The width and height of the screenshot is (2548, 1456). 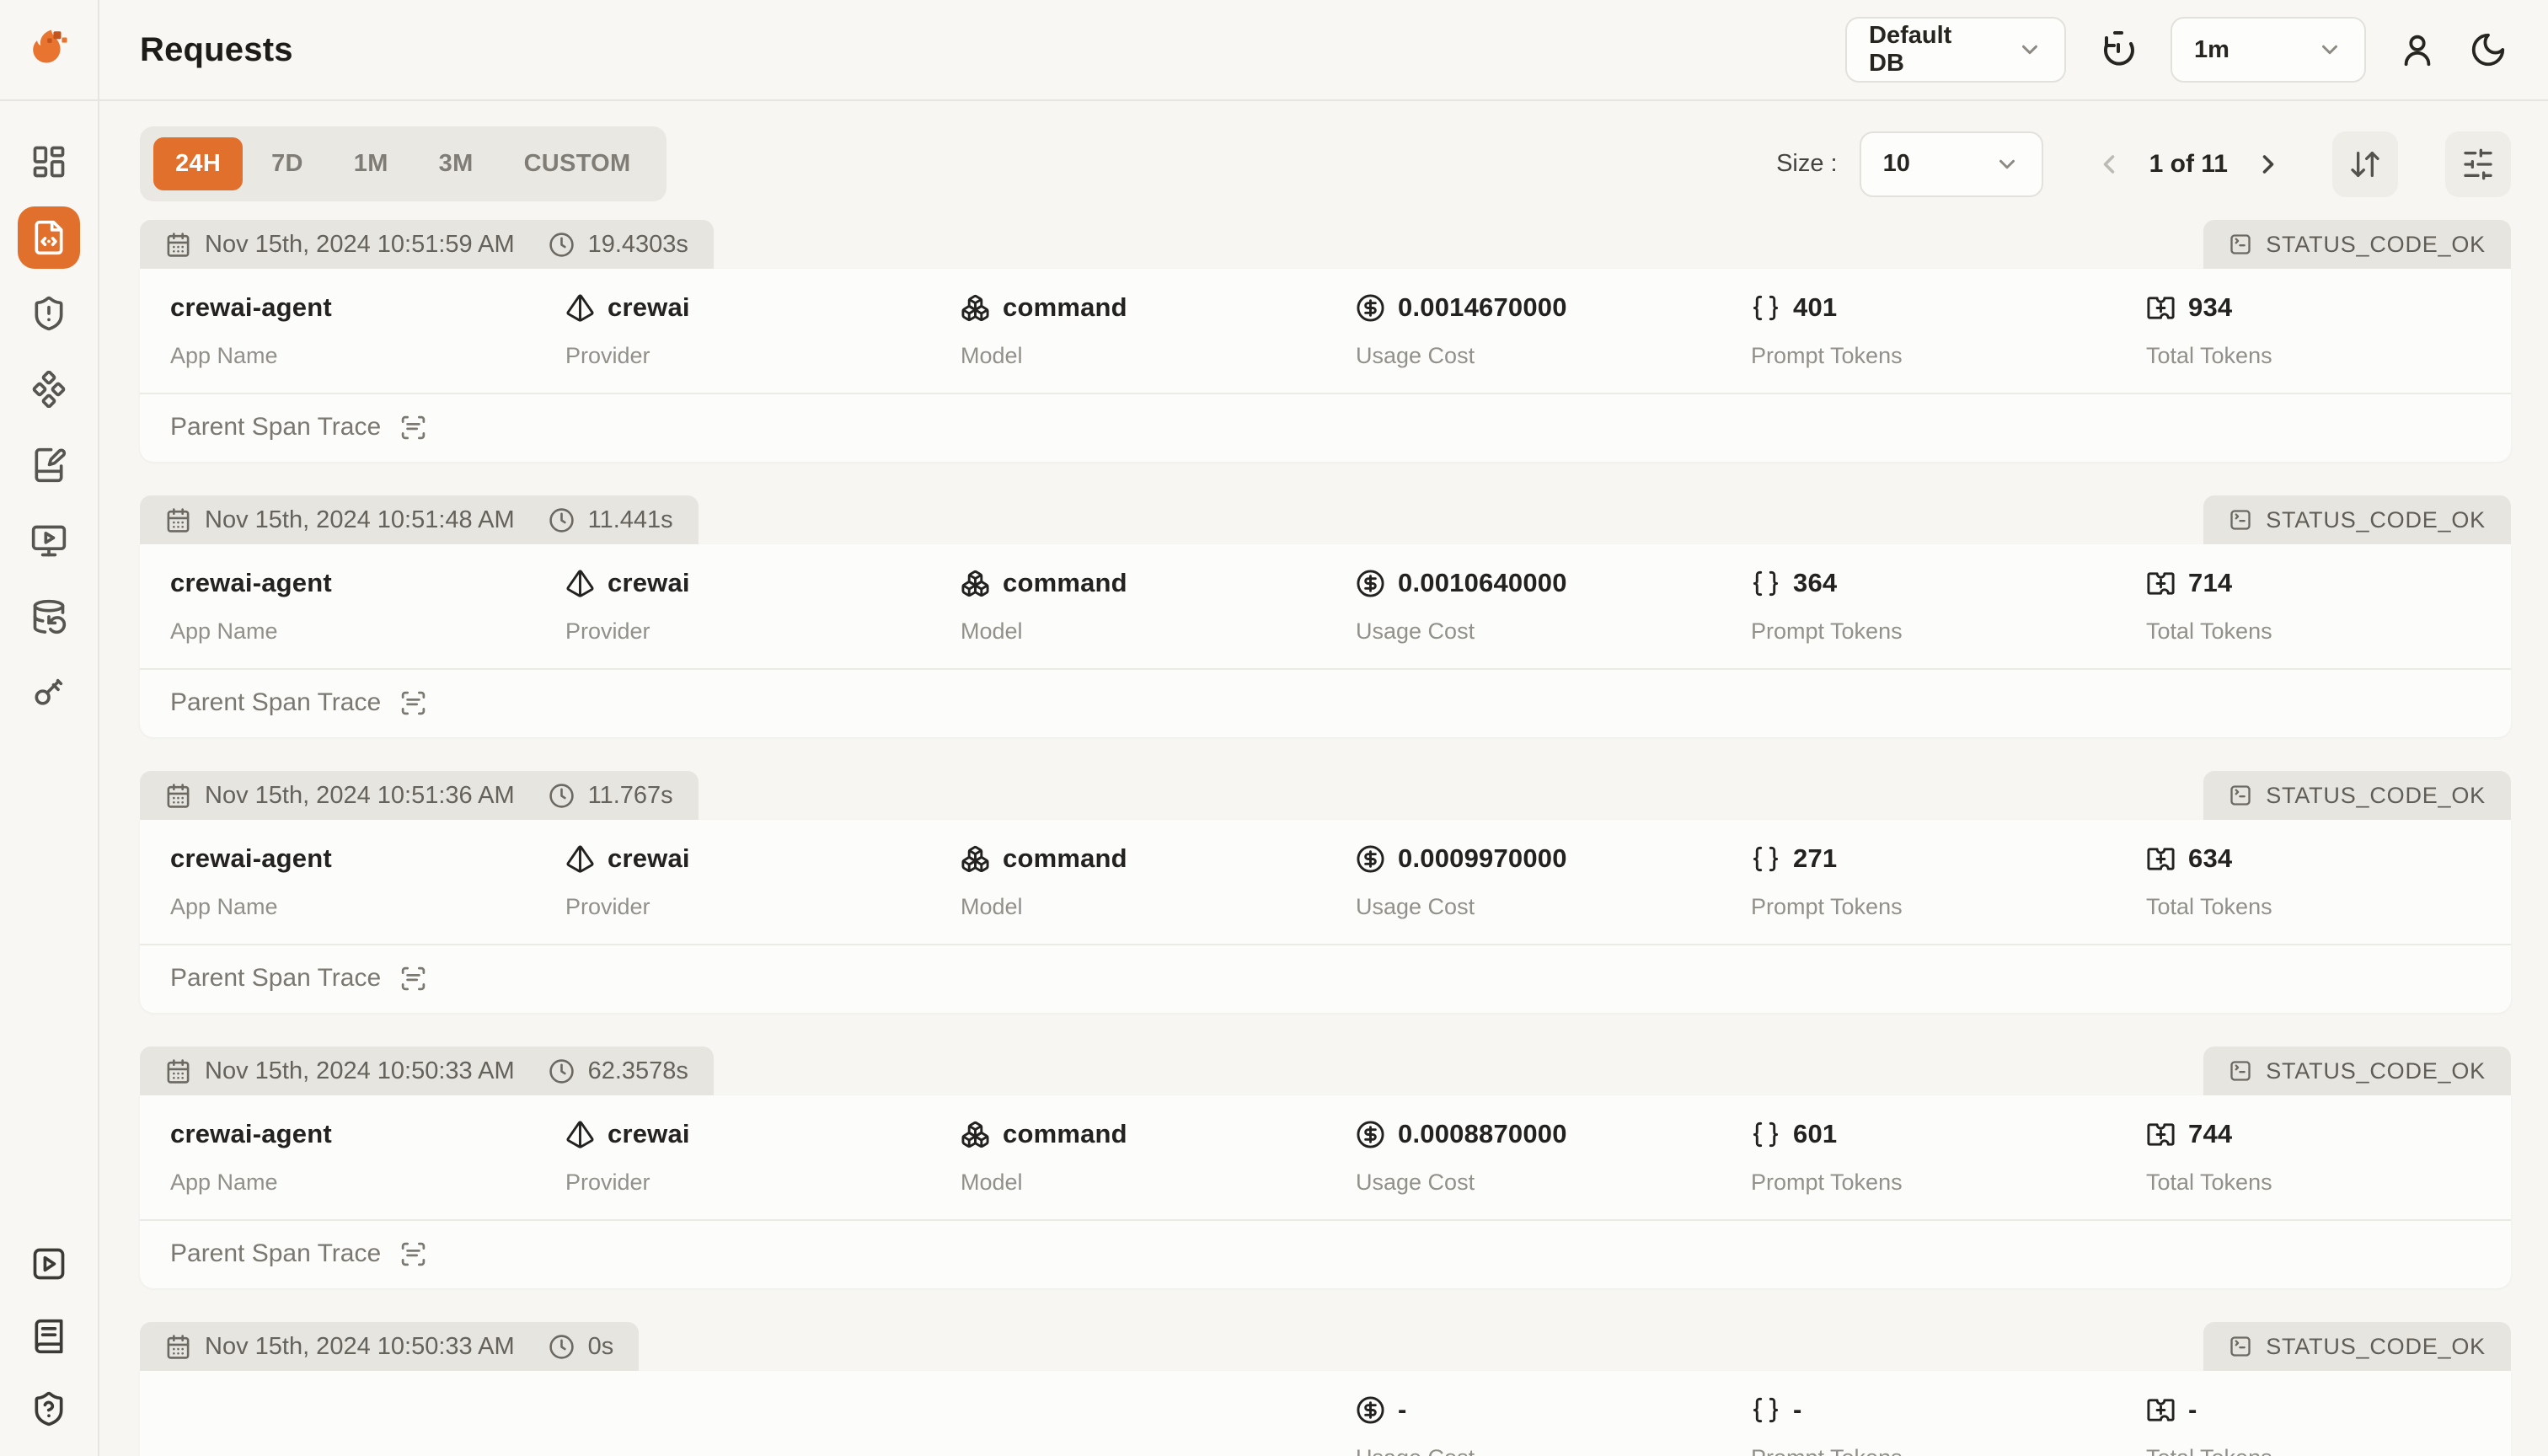 What do you see at coordinates (456, 163) in the screenshot?
I see `tab-3m: 3M` at bounding box center [456, 163].